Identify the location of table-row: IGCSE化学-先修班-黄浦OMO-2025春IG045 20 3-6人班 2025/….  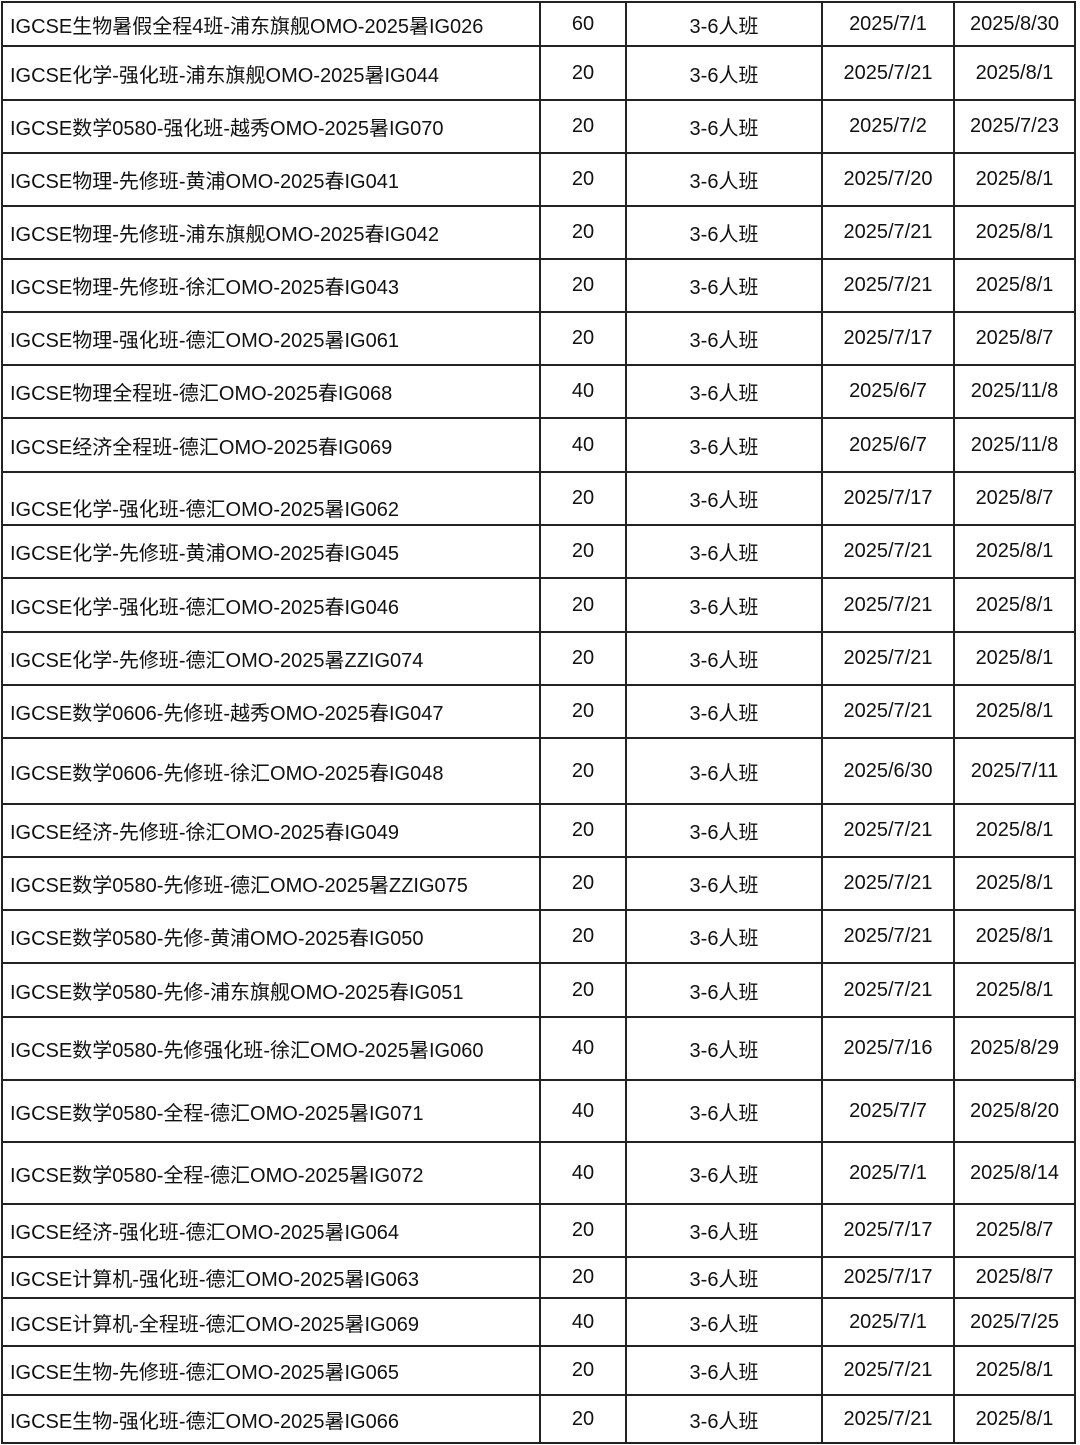
(538, 551).